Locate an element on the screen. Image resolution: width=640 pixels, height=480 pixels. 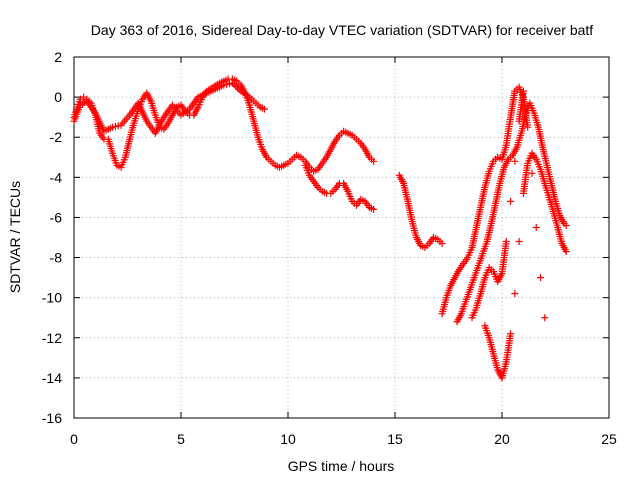
y-tick-label: -10 is located at coordinates (52, 298).